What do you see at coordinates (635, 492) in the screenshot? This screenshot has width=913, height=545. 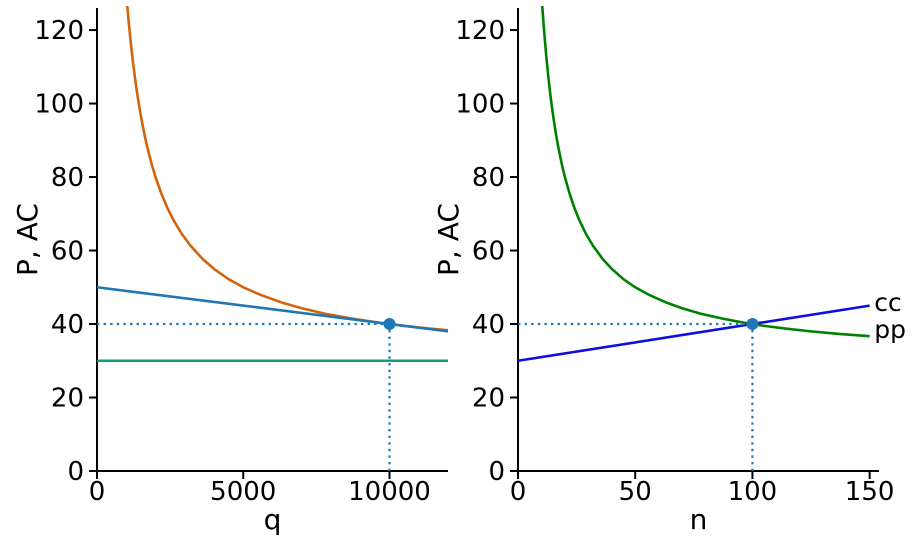 I see `x-tick-label: 50` at bounding box center [635, 492].